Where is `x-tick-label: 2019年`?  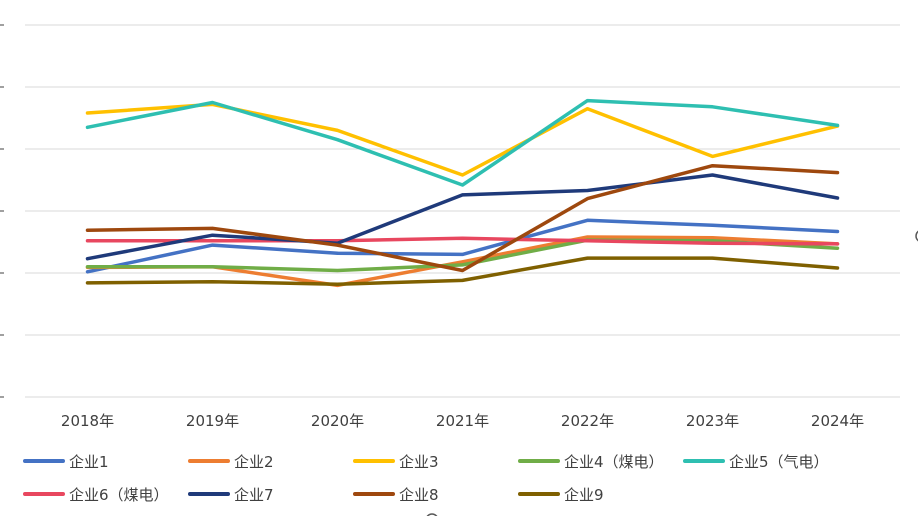
x-tick-label: 2019年 is located at coordinates (212, 421).